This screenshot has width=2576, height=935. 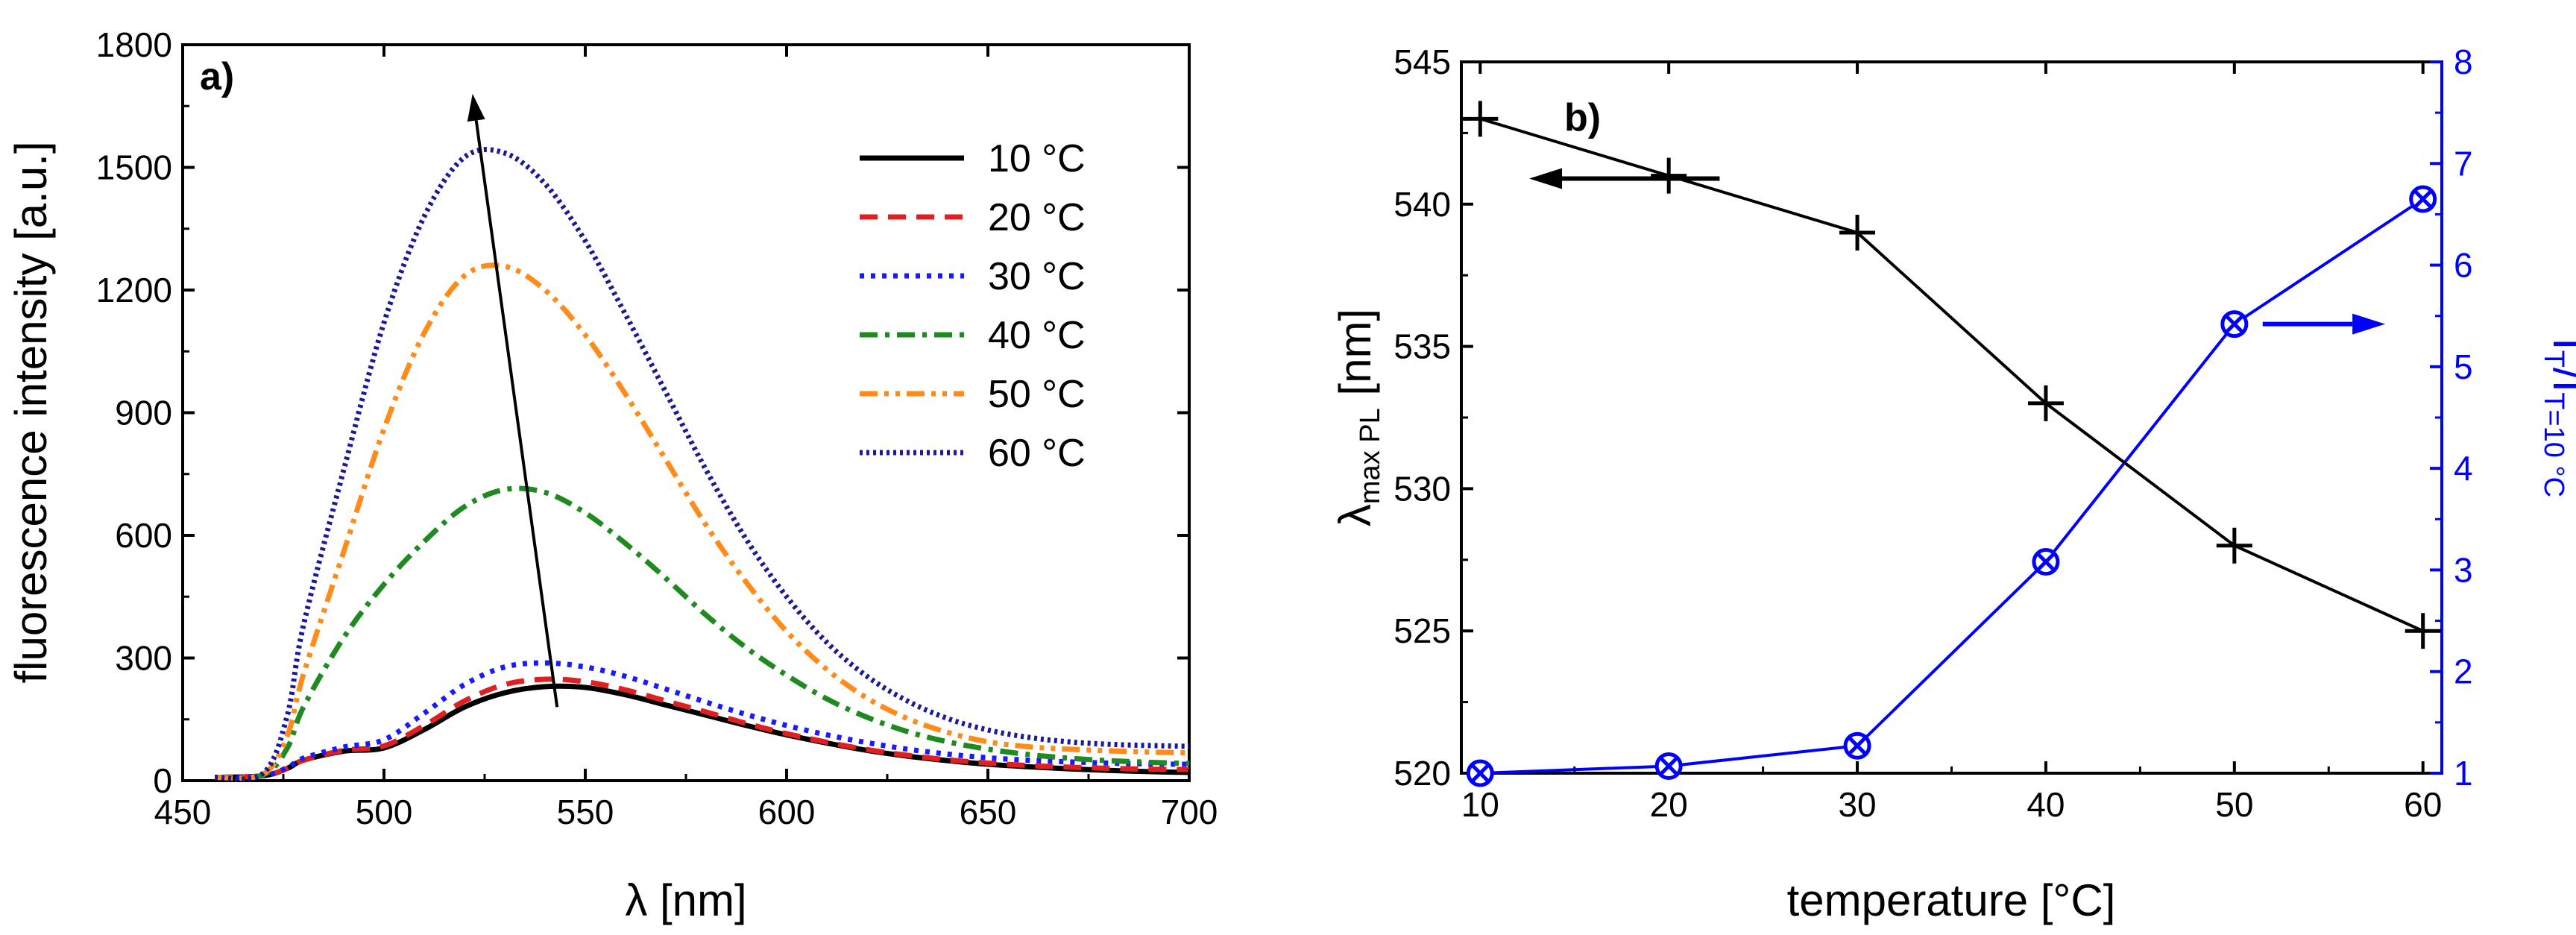 I want to click on panel-a-y-tick-label: 300, so click(x=143, y=658).